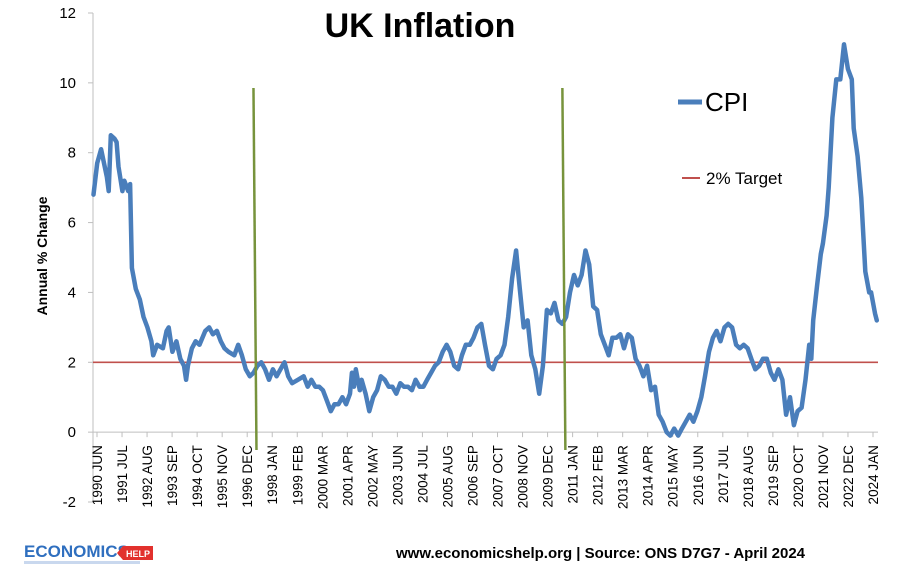 This screenshot has width=900, height=570. I want to click on y-tick-label: 6, so click(72, 223).